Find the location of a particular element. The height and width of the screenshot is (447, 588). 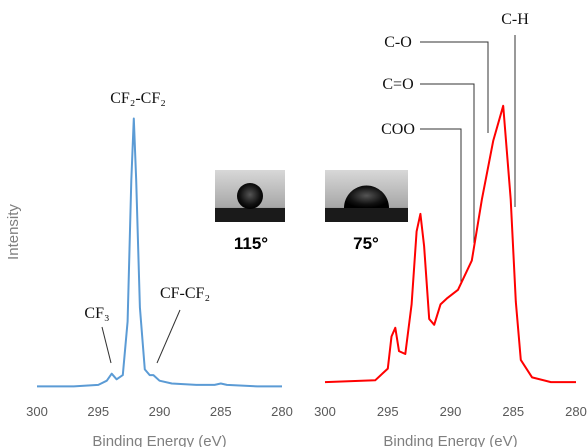

annotation: CF₃ is located at coordinates (96, 313).